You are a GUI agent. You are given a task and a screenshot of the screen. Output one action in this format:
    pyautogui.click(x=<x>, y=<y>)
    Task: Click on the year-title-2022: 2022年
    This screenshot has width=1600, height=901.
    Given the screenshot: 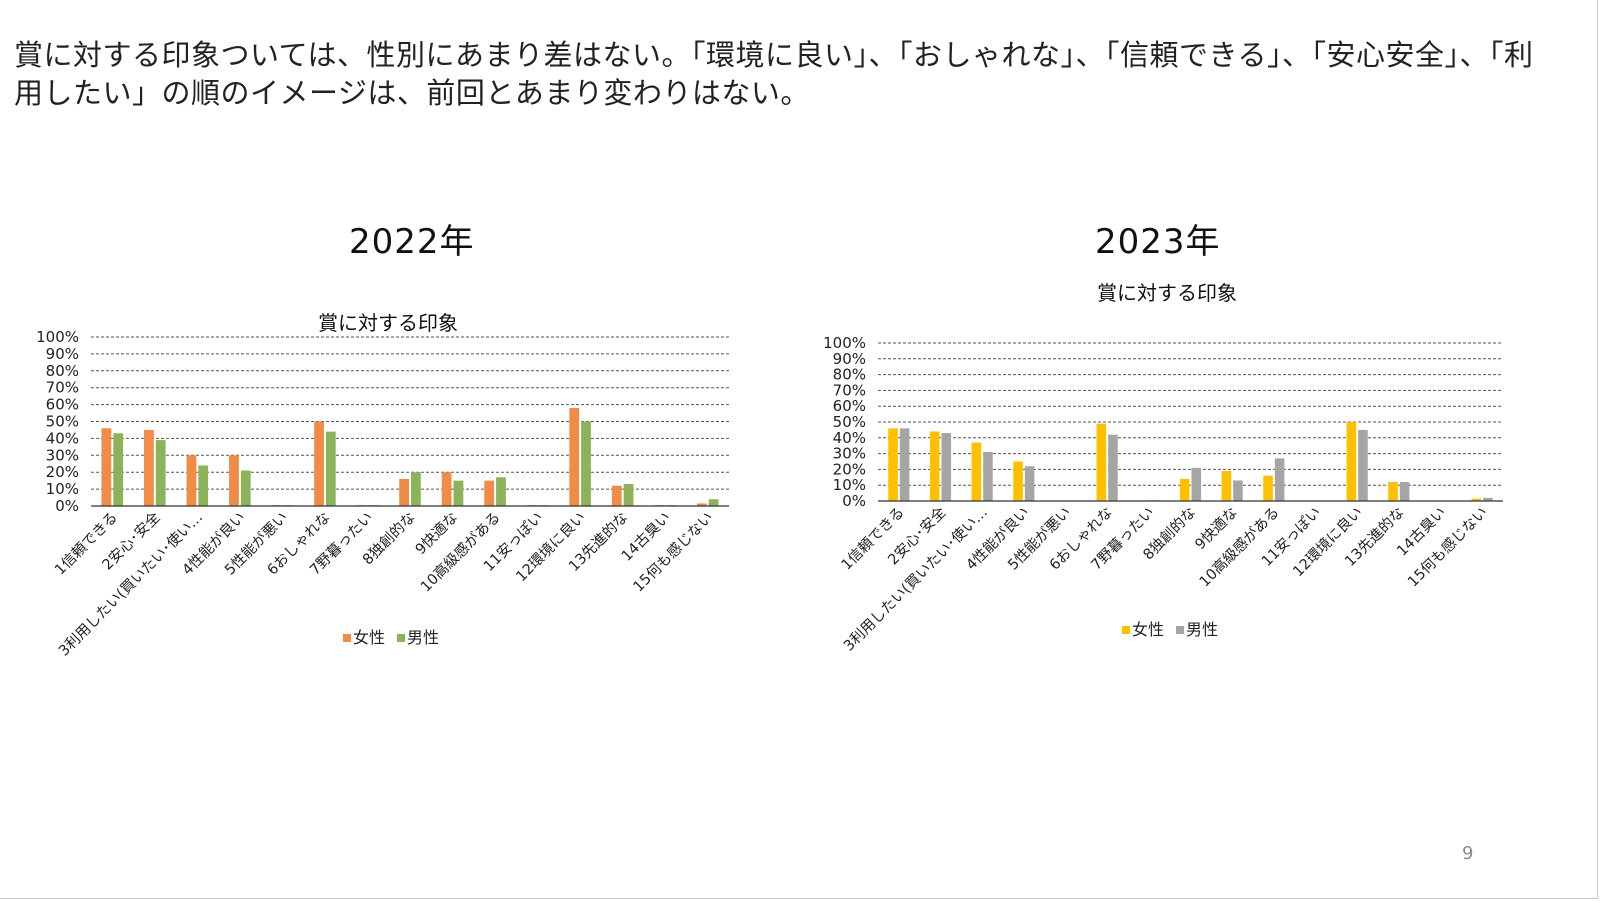 What is the action you would take?
    pyautogui.click(x=412, y=242)
    